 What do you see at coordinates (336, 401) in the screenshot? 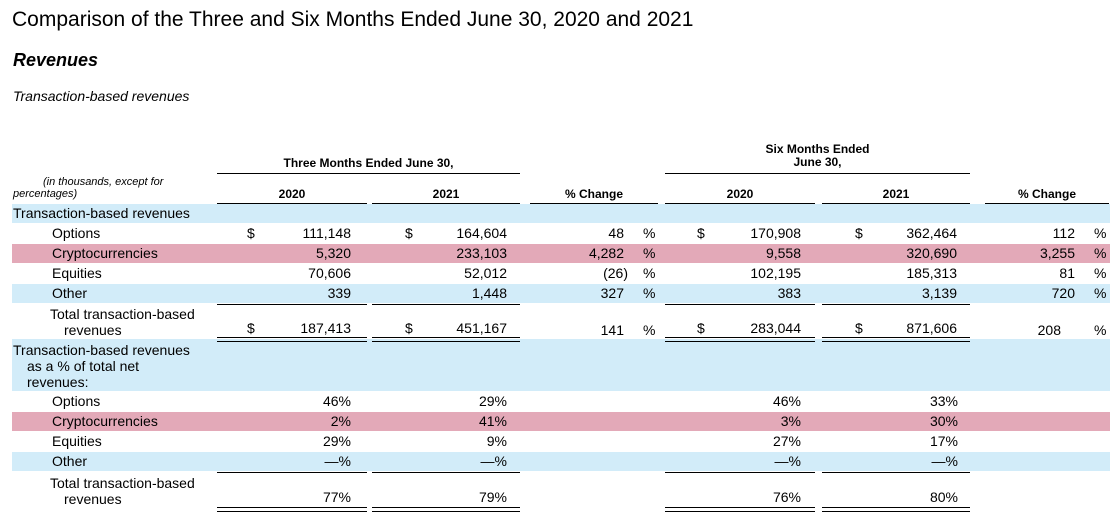
I see `value-cell: 46%` at bounding box center [336, 401].